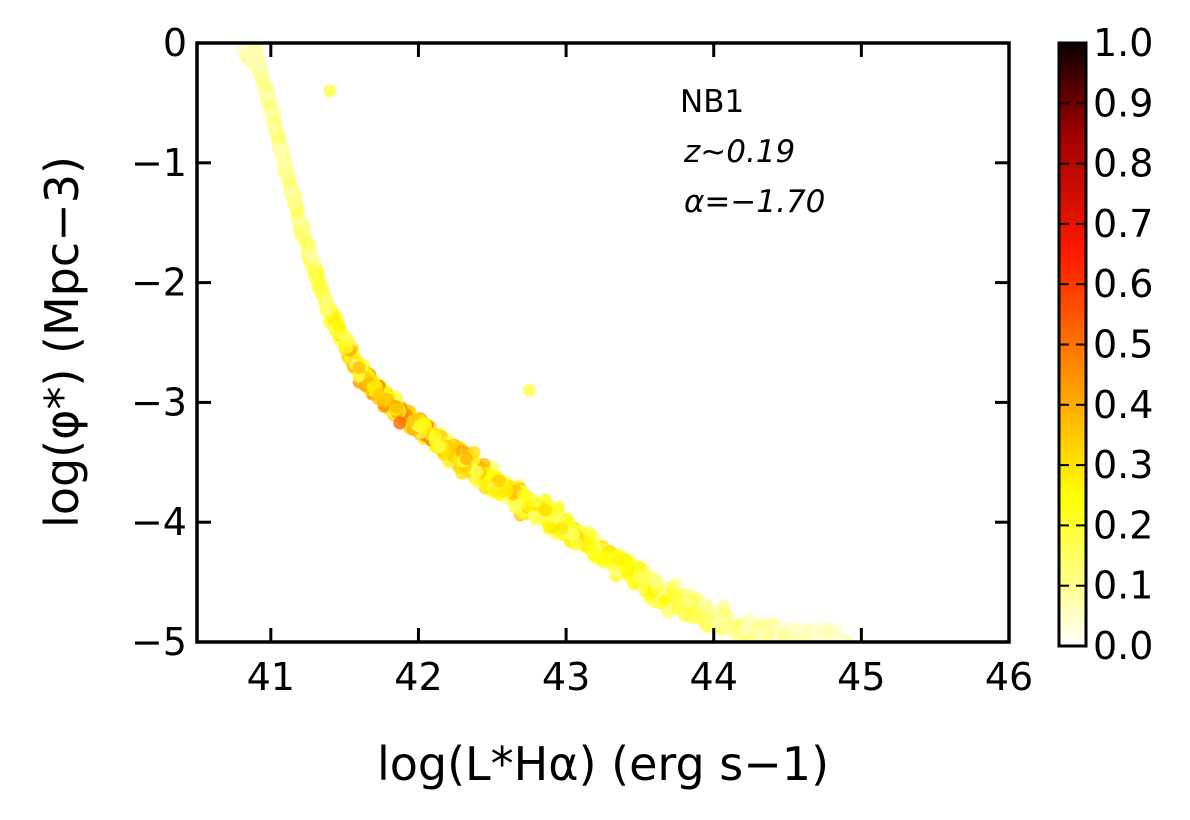 Image resolution: width=1190 pixels, height=820 pixels. Describe the element at coordinates (1123, 284) in the screenshot. I see `colorbar-tick-label: 0.6` at that location.